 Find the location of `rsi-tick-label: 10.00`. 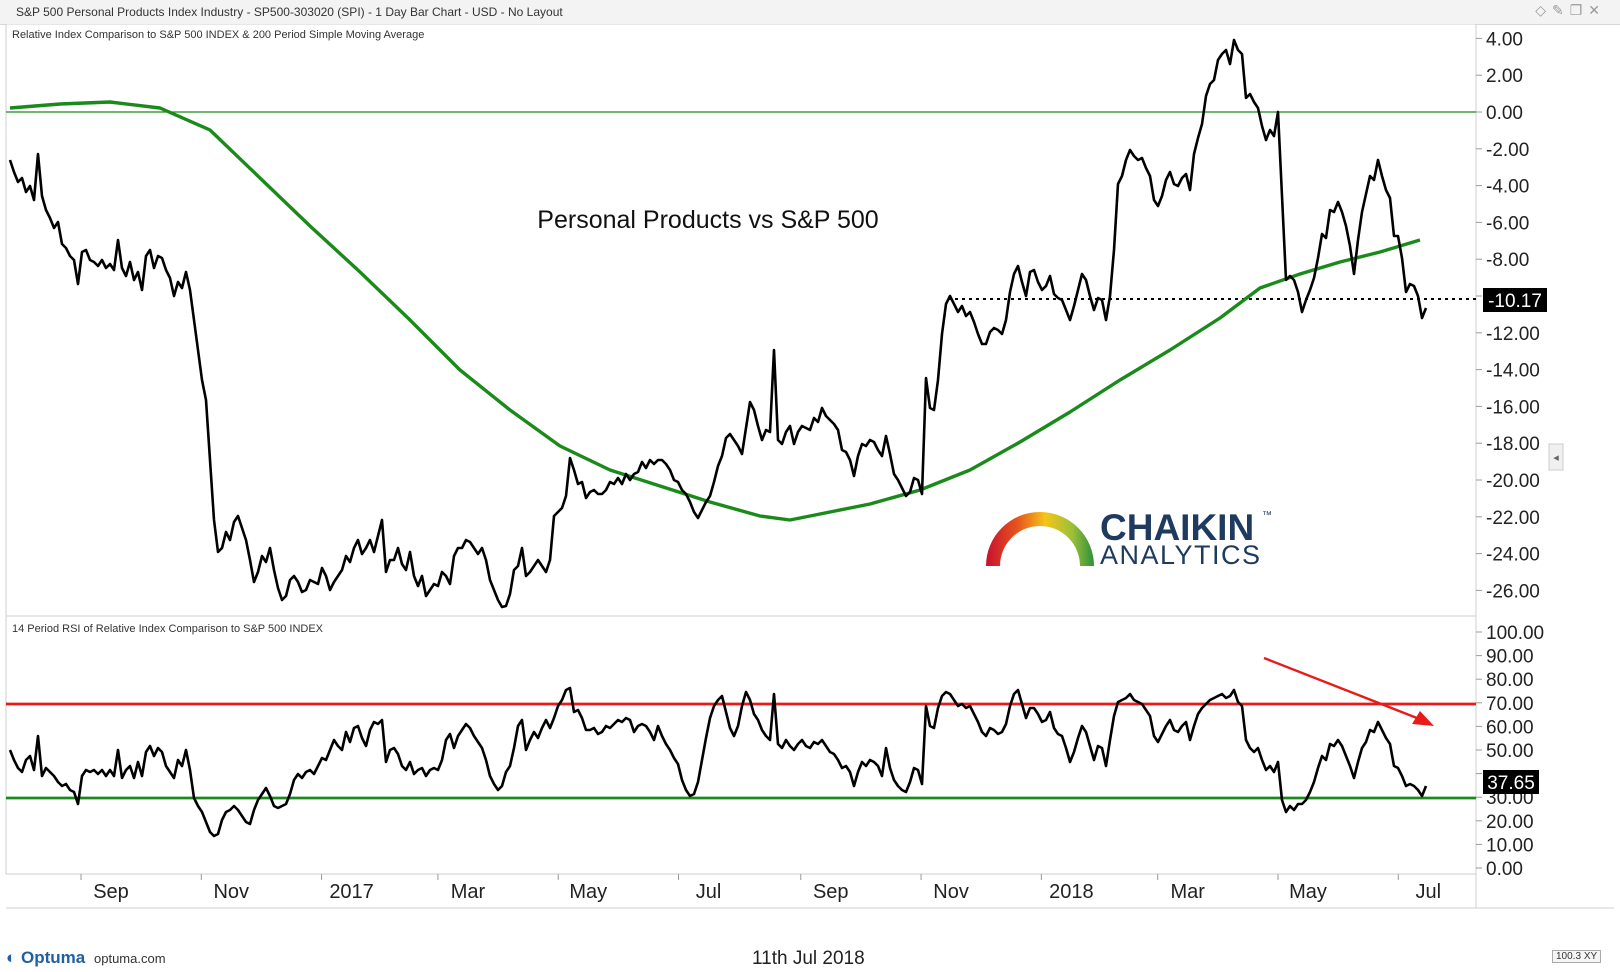

rsi-tick-label: 10.00 is located at coordinates (1510, 845).